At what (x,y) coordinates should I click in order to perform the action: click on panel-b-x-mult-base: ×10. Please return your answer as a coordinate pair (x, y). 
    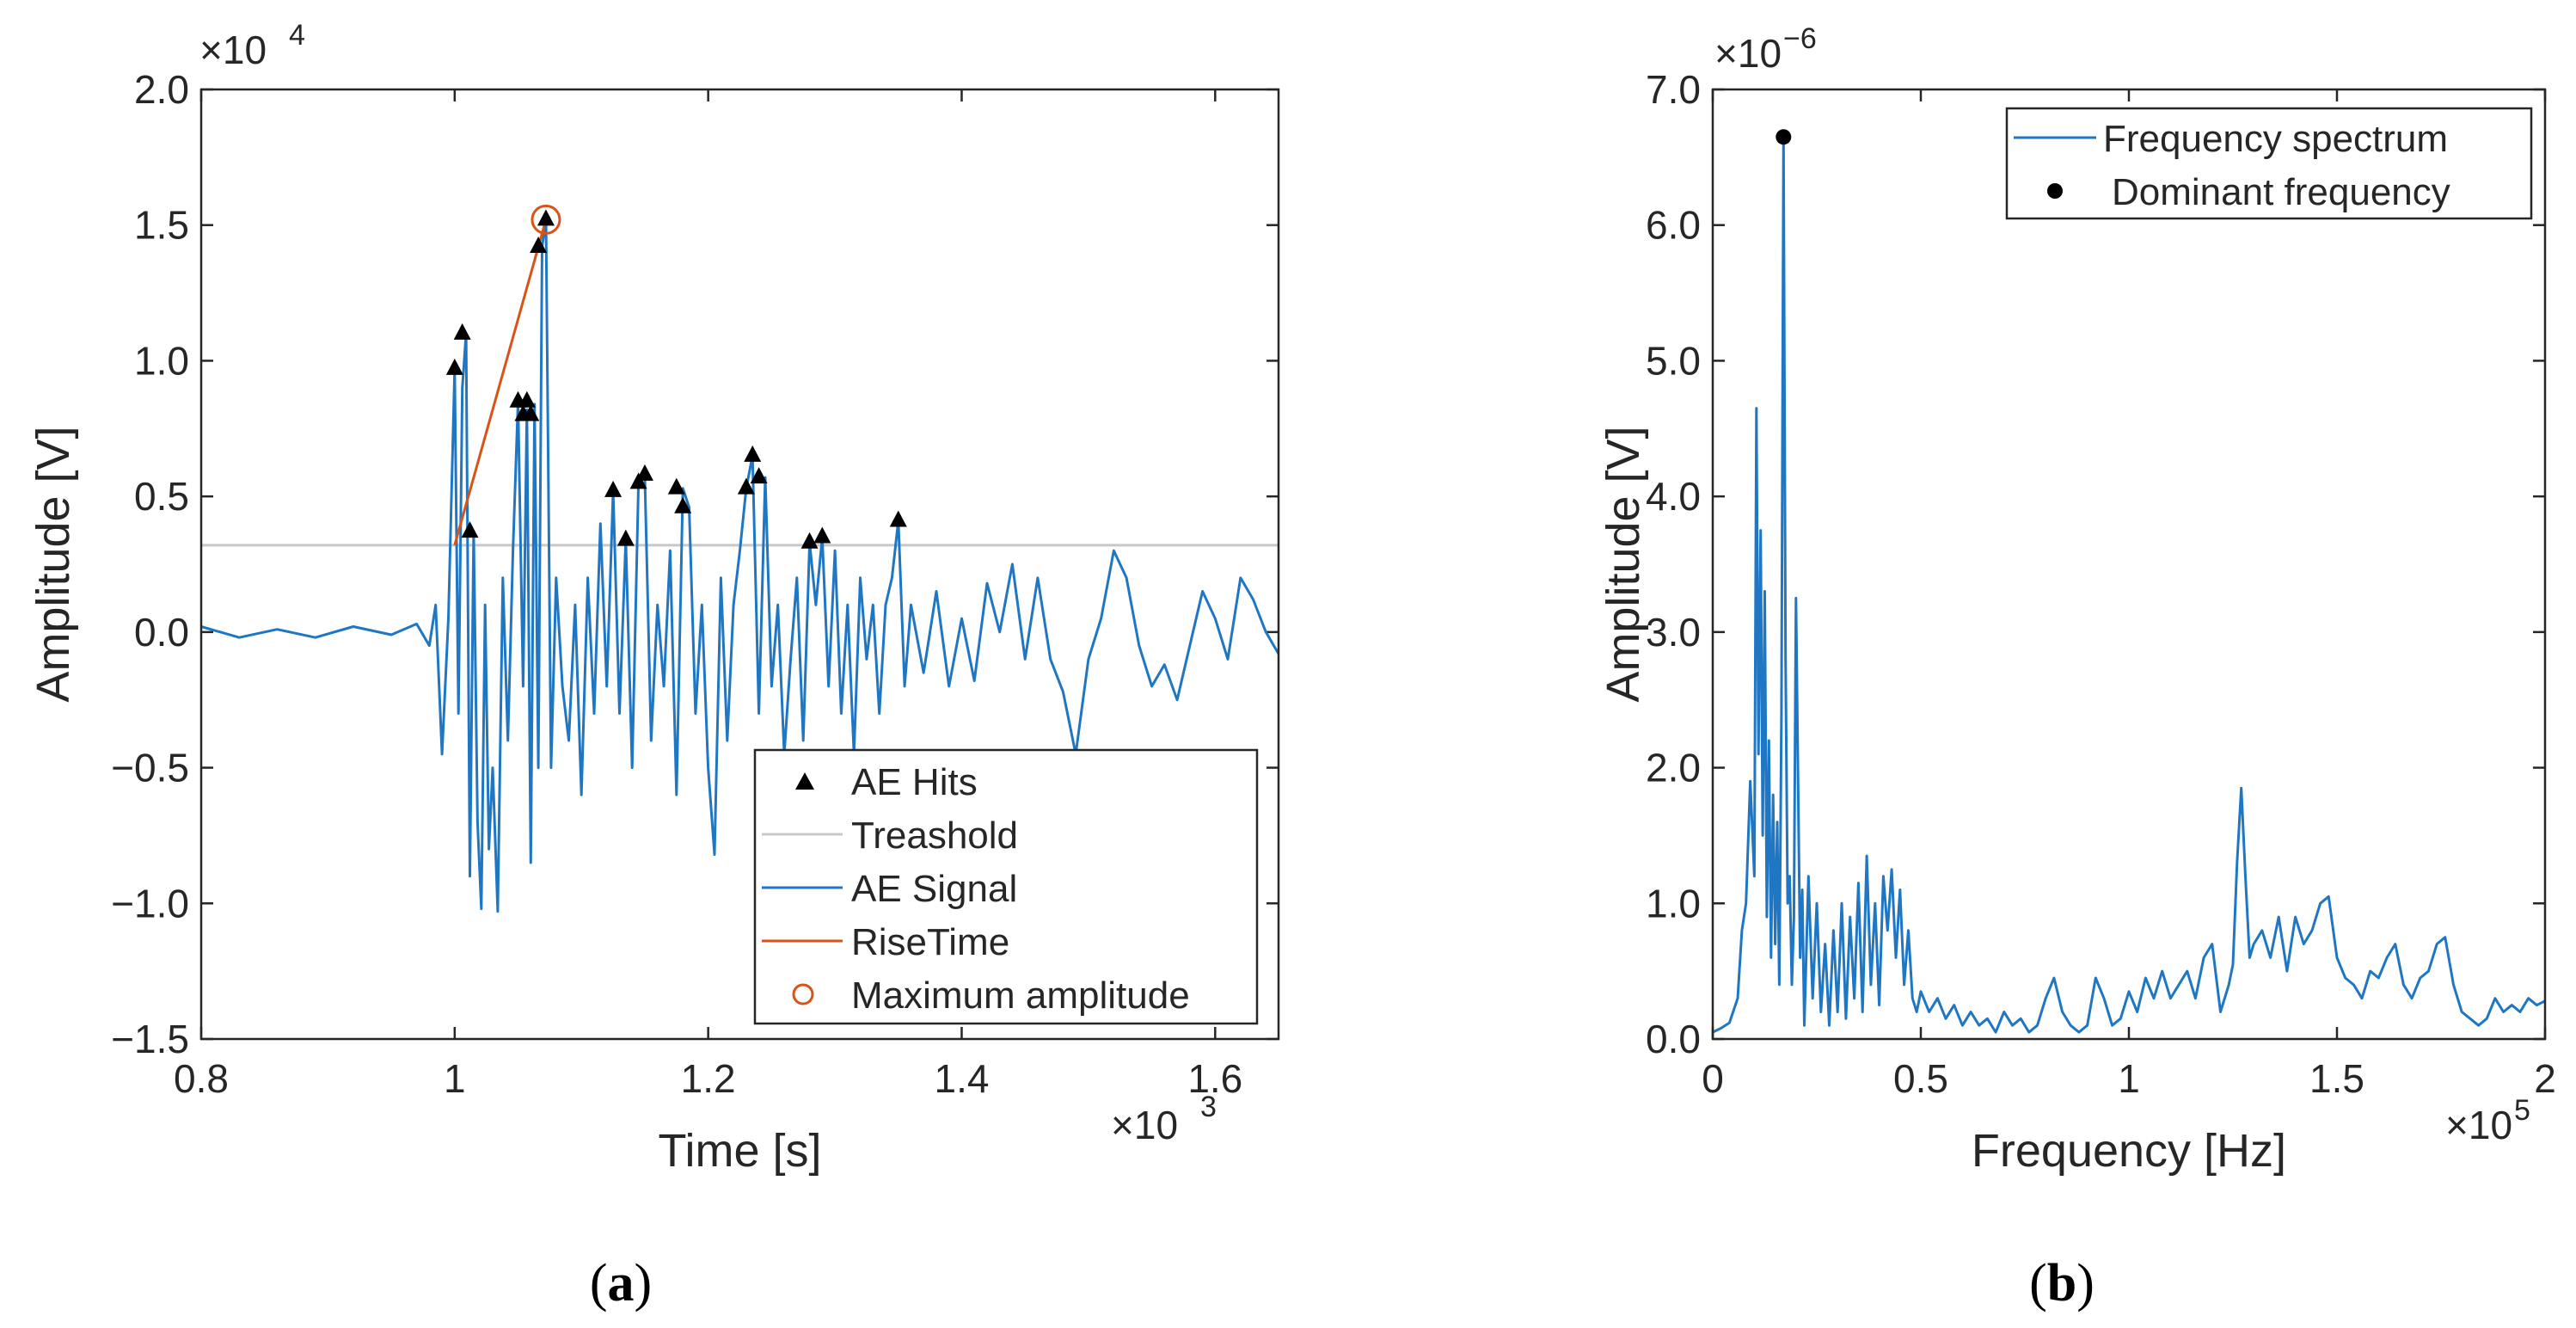
    Looking at the image, I should click on (2478, 1125).